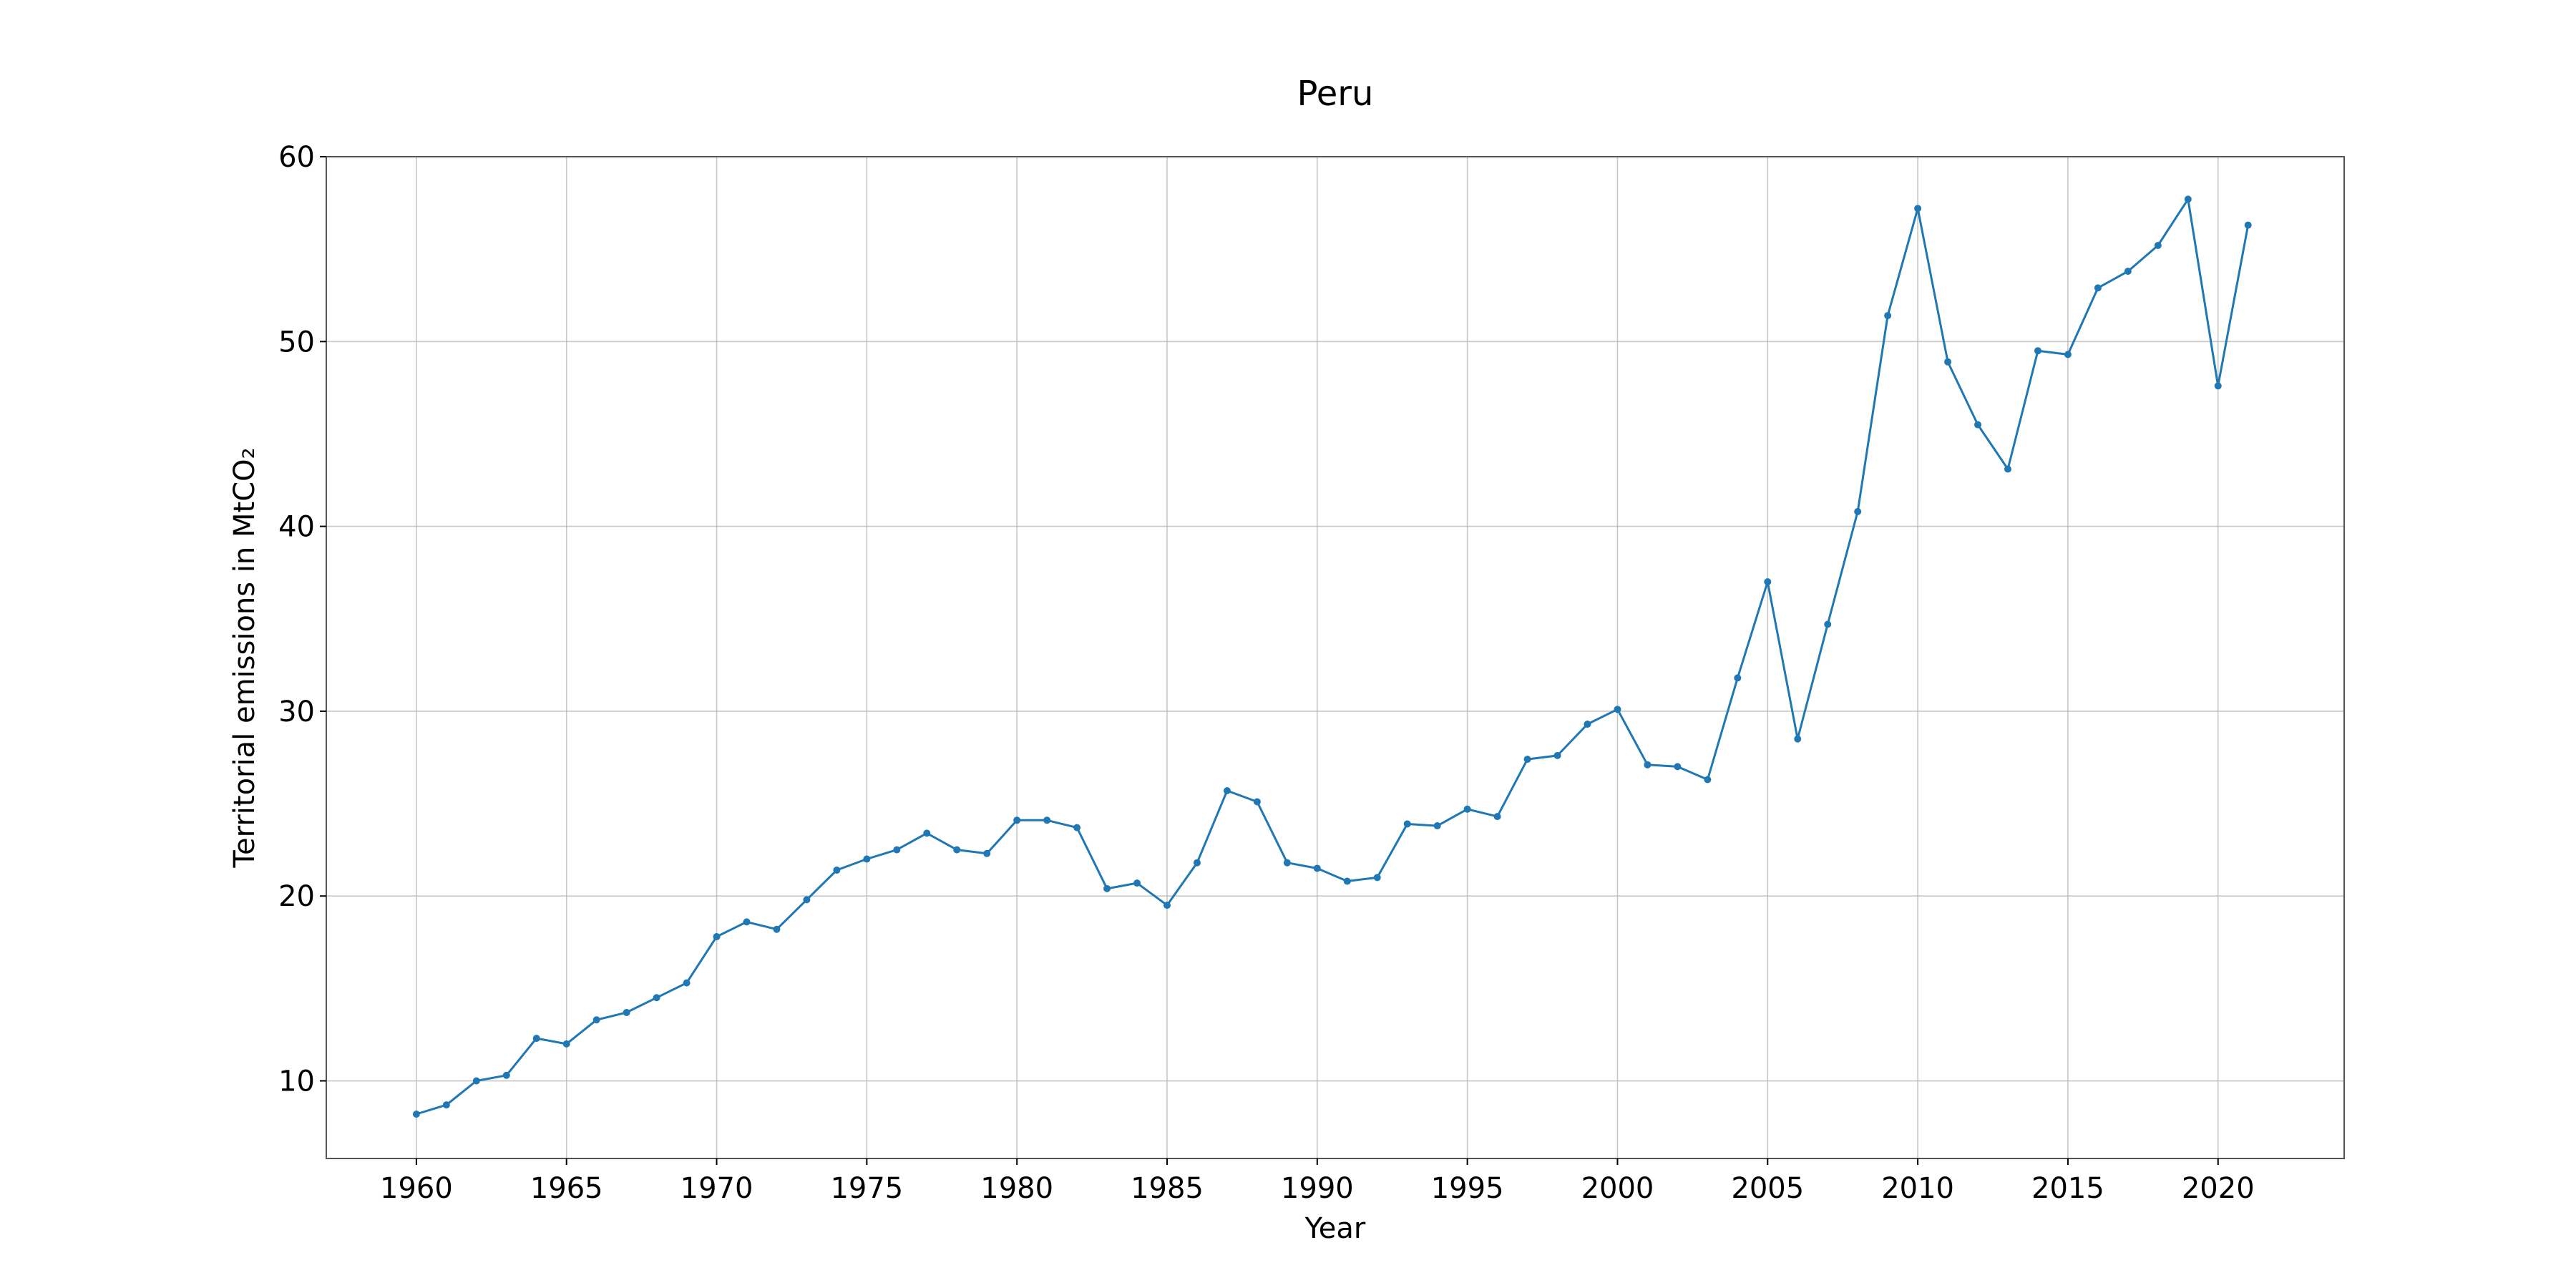  What do you see at coordinates (296, 157) in the screenshot?
I see `y-tick-label: 60` at bounding box center [296, 157].